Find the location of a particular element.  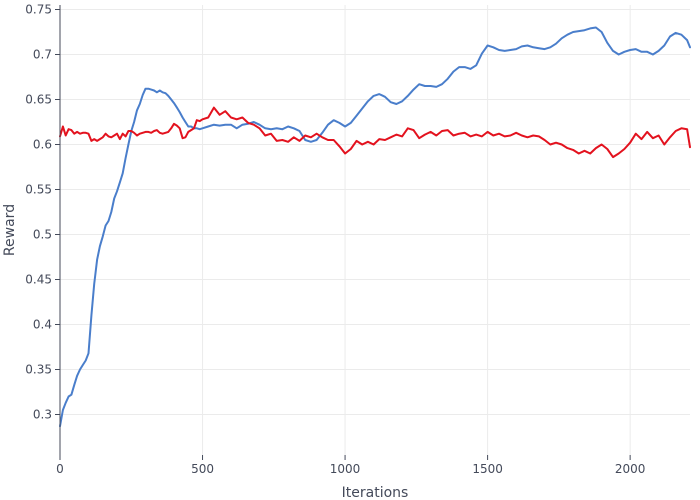

y-tick-label: 0.75 is located at coordinates (38, 10).